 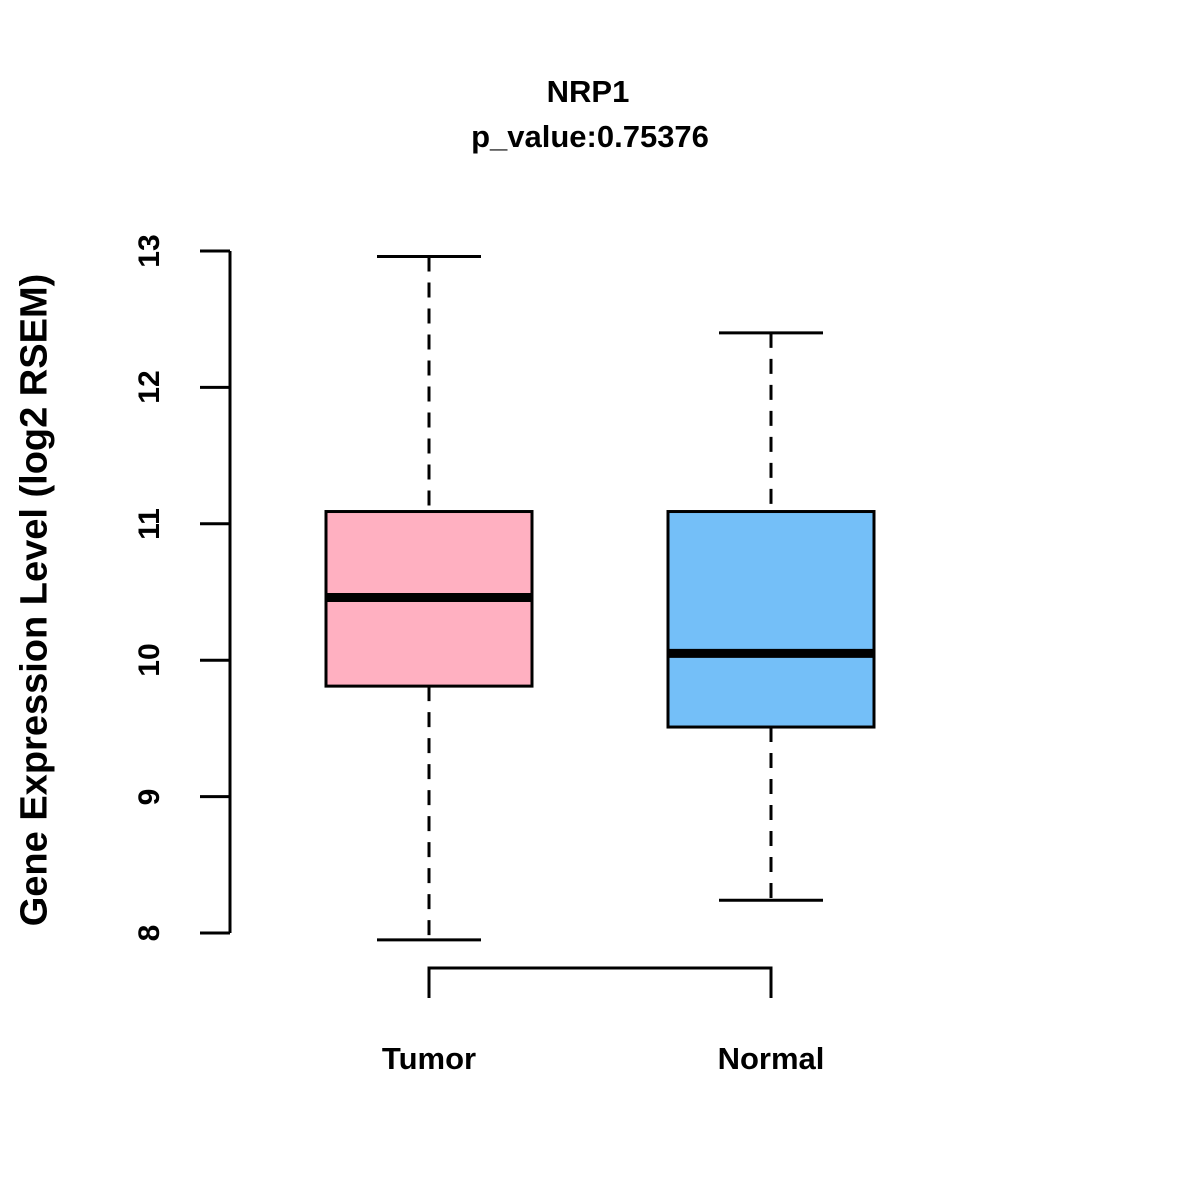 I want to click on x-category-label-tumor: Tumor, so click(x=429, y=1058).